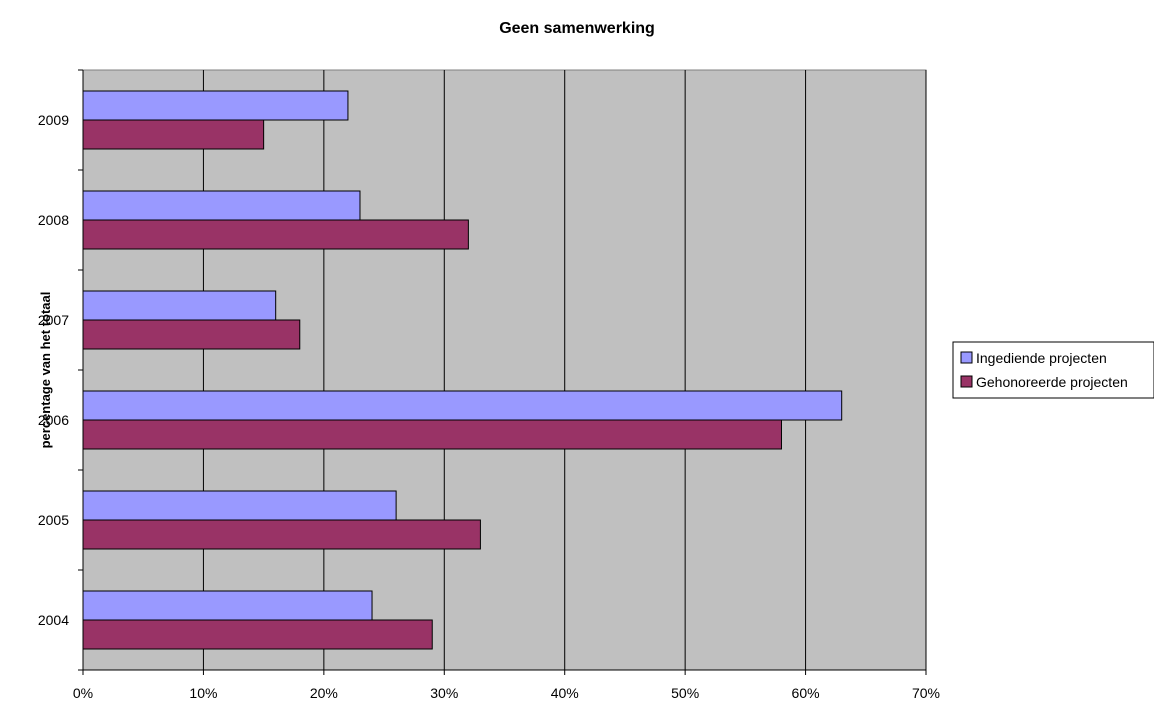 The image size is (1154, 707). Describe the element at coordinates (1041, 358) in the screenshot. I see `legend-label: Ingediende projecten` at that location.